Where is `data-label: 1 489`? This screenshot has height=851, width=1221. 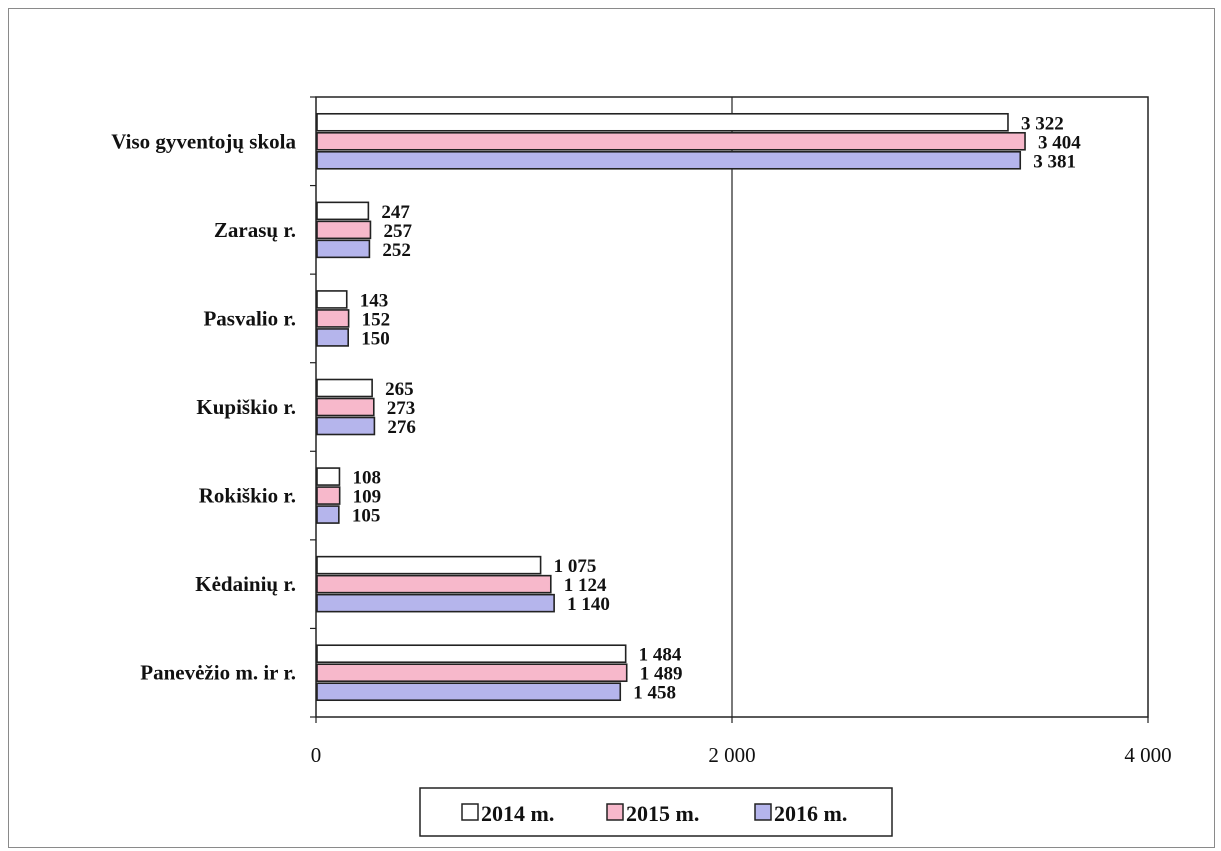
data-label: 1 489 is located at coordinates (661, 674).